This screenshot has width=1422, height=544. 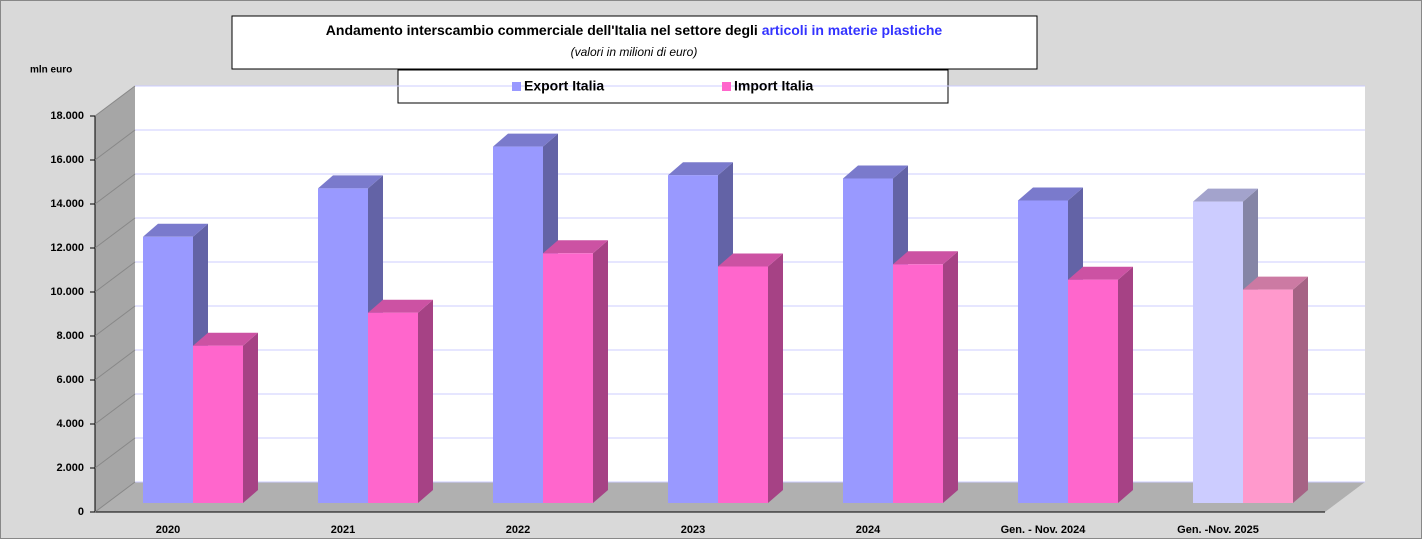 I want to click on legend-label: Import Italia, so click(x=774, y=86).